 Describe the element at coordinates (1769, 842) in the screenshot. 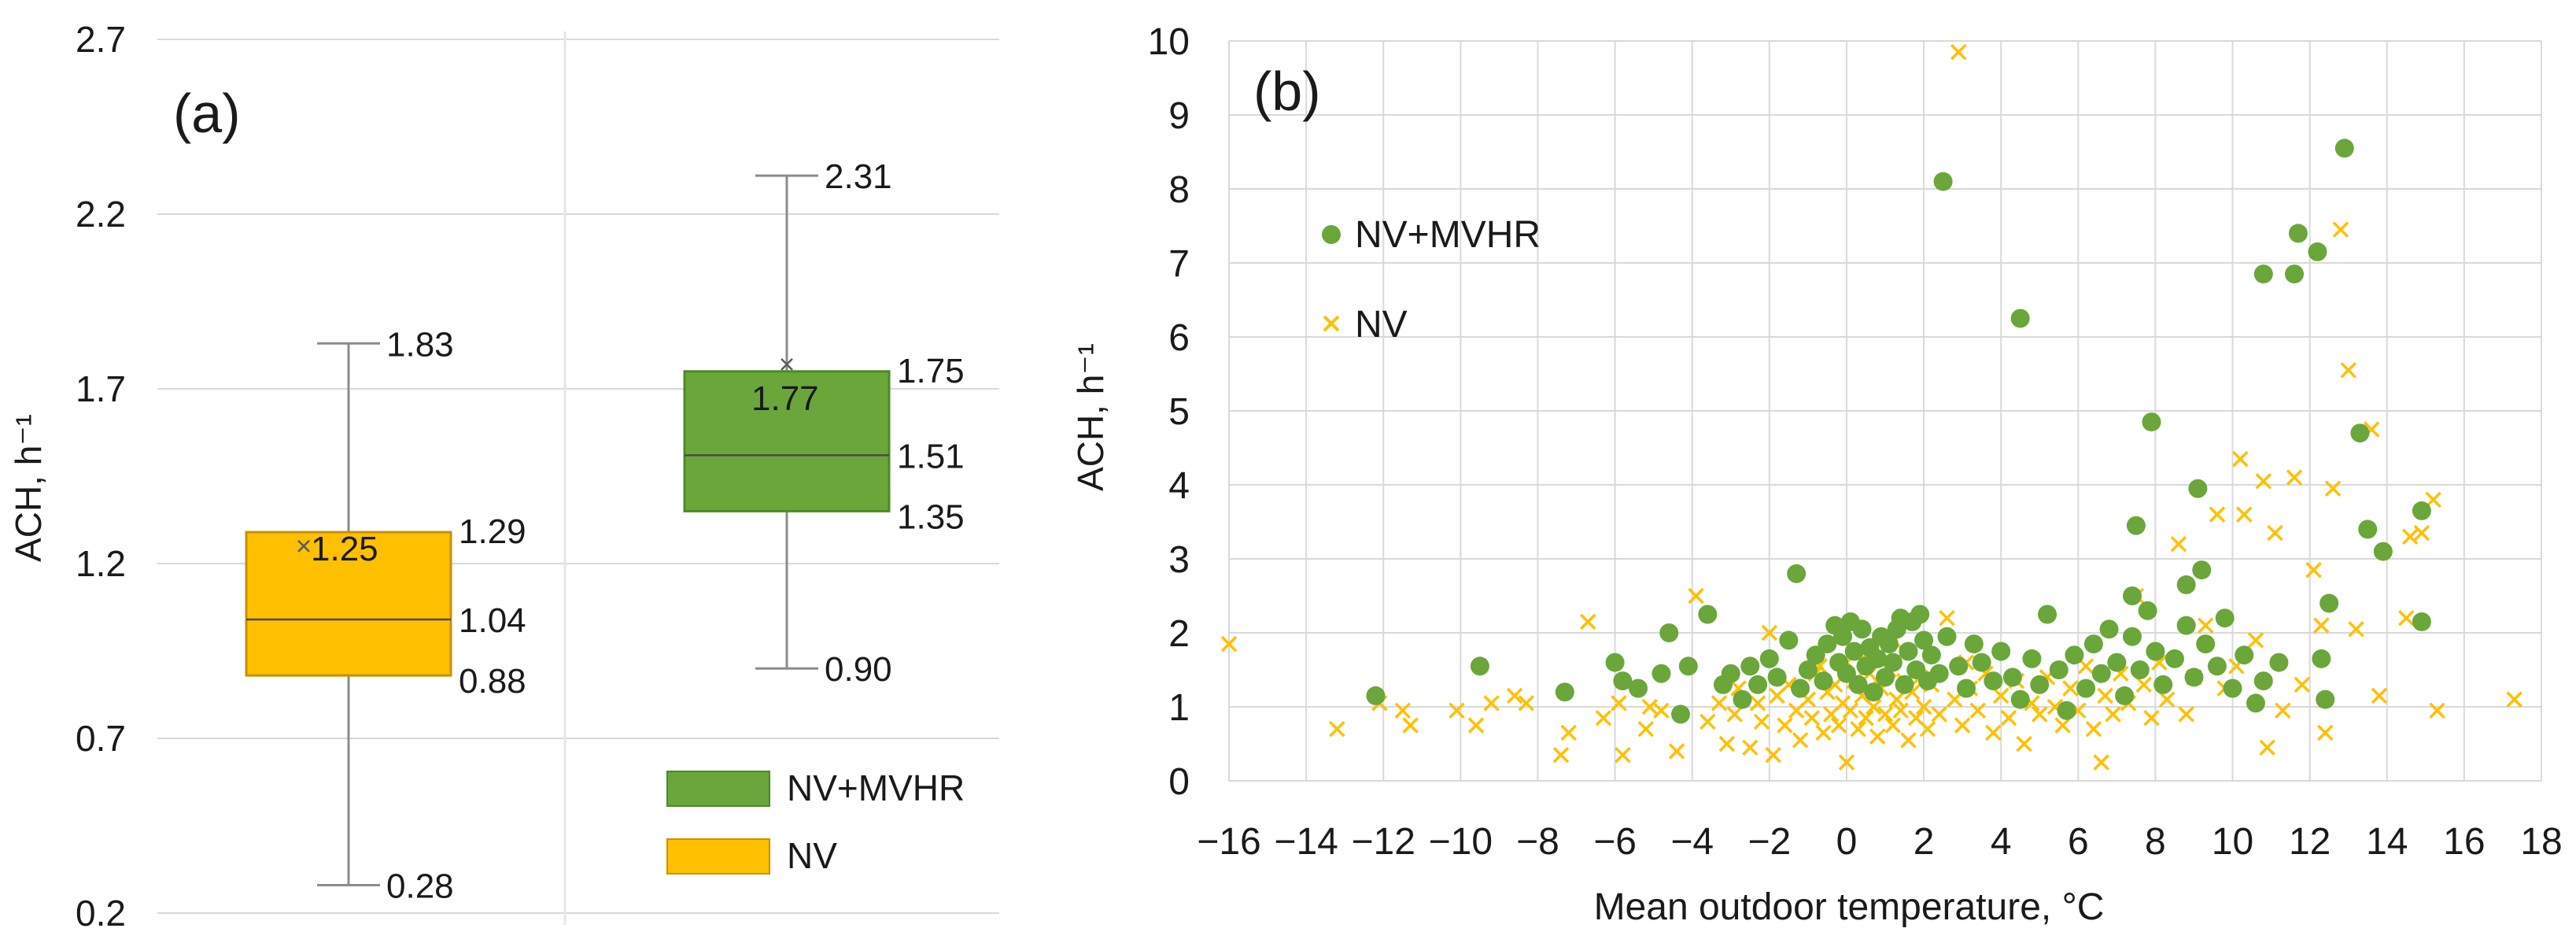

I see `panel-b-x-tick-label: −2` at that location.